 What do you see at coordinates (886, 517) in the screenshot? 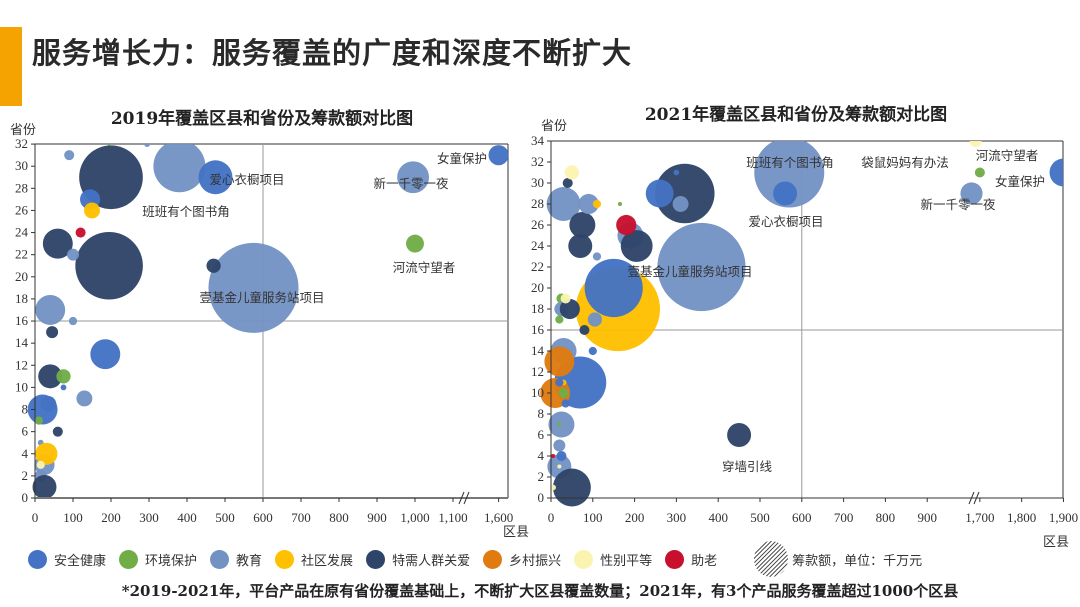
I see `x-tick-label: 800` at bounding box center [886, 517].